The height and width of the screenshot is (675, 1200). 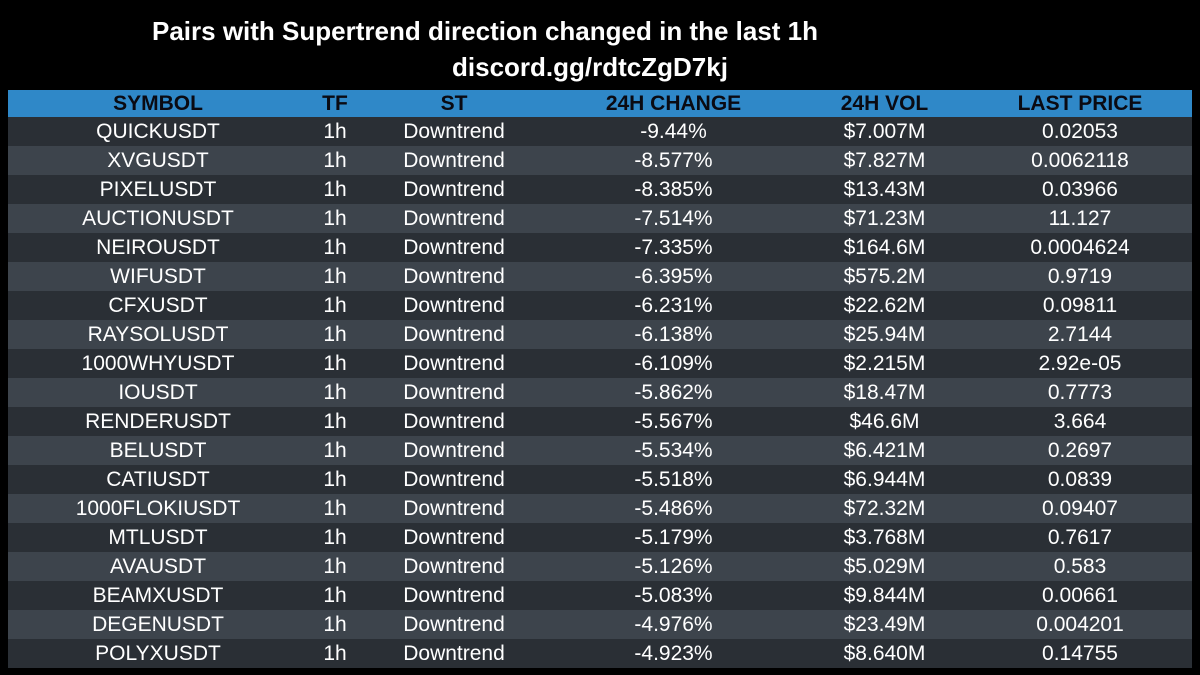 What do you see at coordinates (673, 363) in the screenshot?
I see `cell-24h-change: -6.109%` at bounding box center [673, 363].